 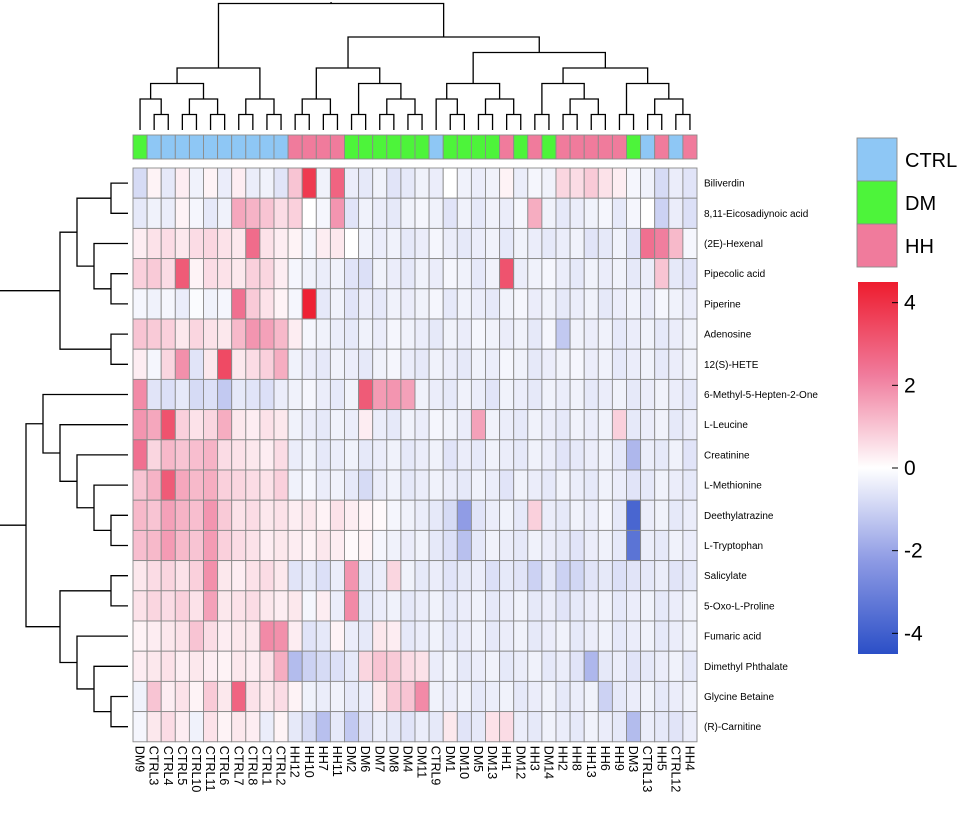 I want to click on column-label: CTRL2, so click(x=281, y=766).